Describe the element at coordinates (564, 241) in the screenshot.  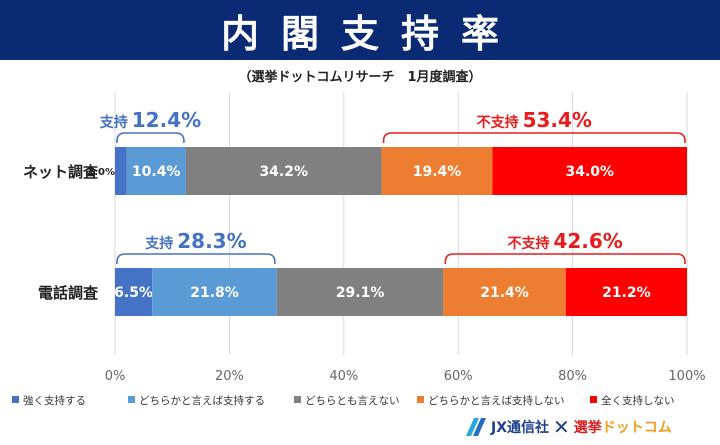
I see `nonsupport-label: 不支持 42.6%` at that location.